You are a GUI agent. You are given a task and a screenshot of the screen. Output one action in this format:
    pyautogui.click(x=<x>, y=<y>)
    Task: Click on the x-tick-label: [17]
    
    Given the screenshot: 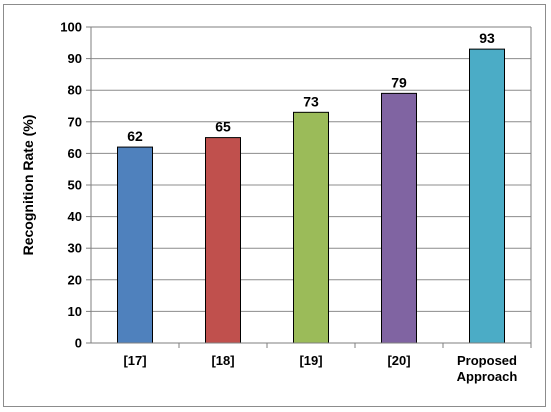 What is the action you would take?
    pyautogui.click(x=134, y=360)
    